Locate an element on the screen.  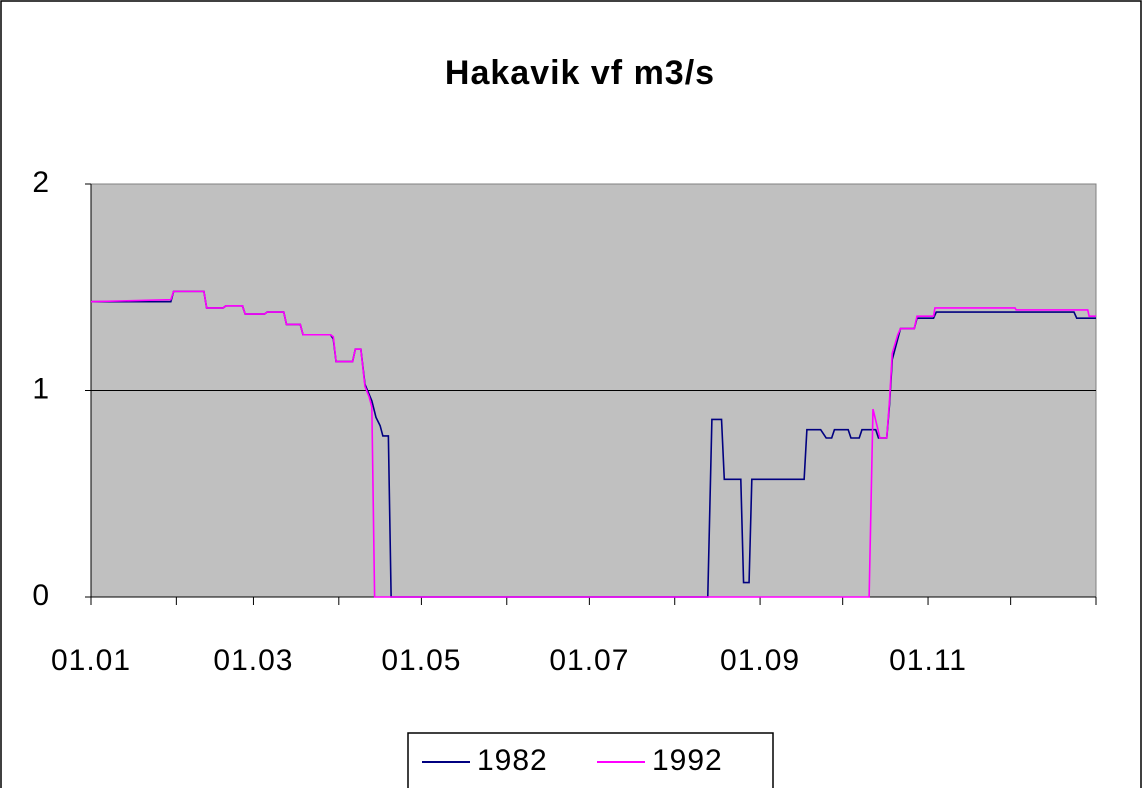
x-tick-label: 01.01 is located at coordinates (91, 660).